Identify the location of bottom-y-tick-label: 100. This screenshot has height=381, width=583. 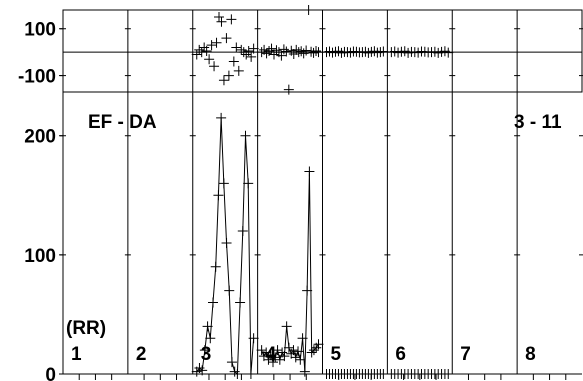
(40, 256).